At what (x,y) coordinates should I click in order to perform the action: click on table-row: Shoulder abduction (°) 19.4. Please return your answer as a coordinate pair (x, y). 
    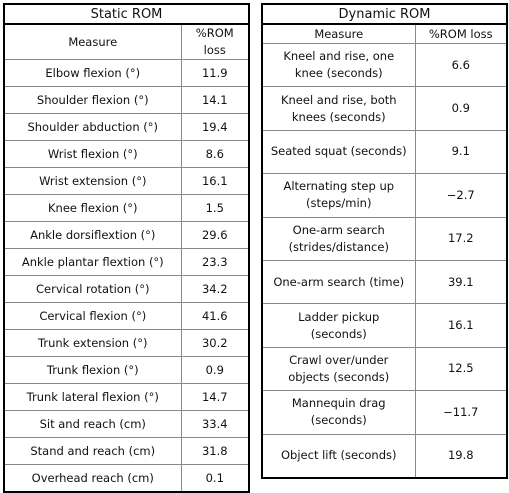
    Looking at the image, I should click on (126, 127).